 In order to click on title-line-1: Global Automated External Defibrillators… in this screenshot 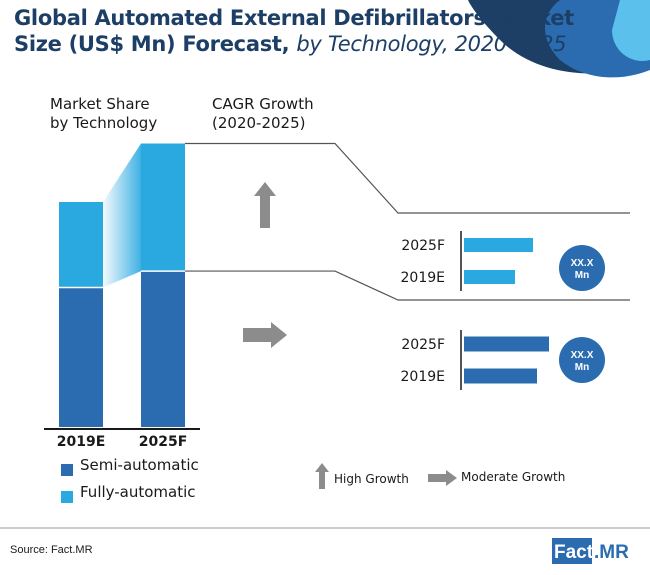, I will do `click(294, 18)`.